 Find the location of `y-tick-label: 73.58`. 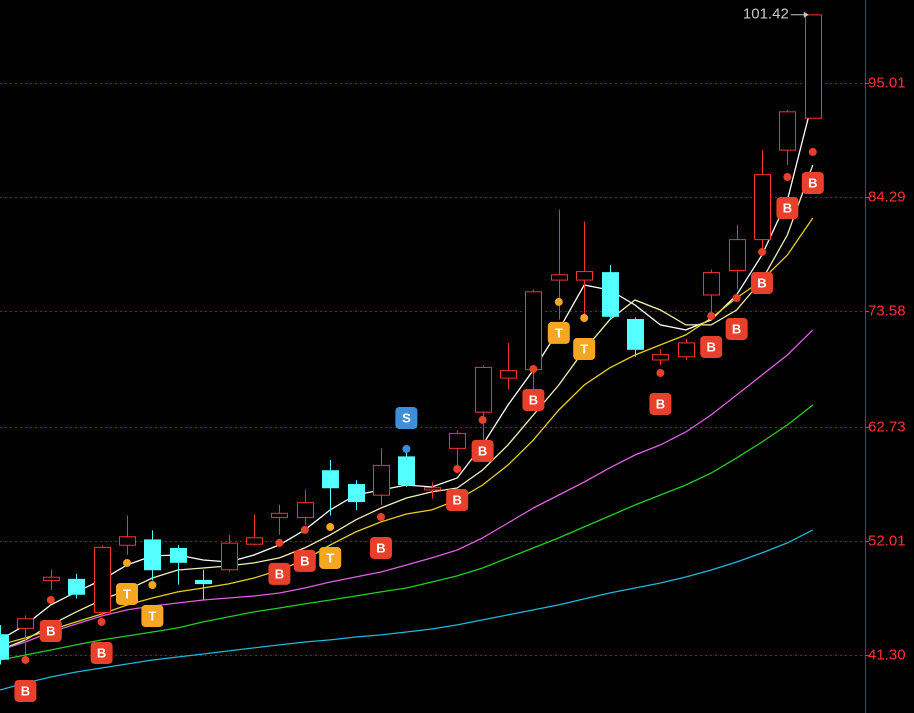

y-tick-label: 73.58 is located at coordinates (887, 310).